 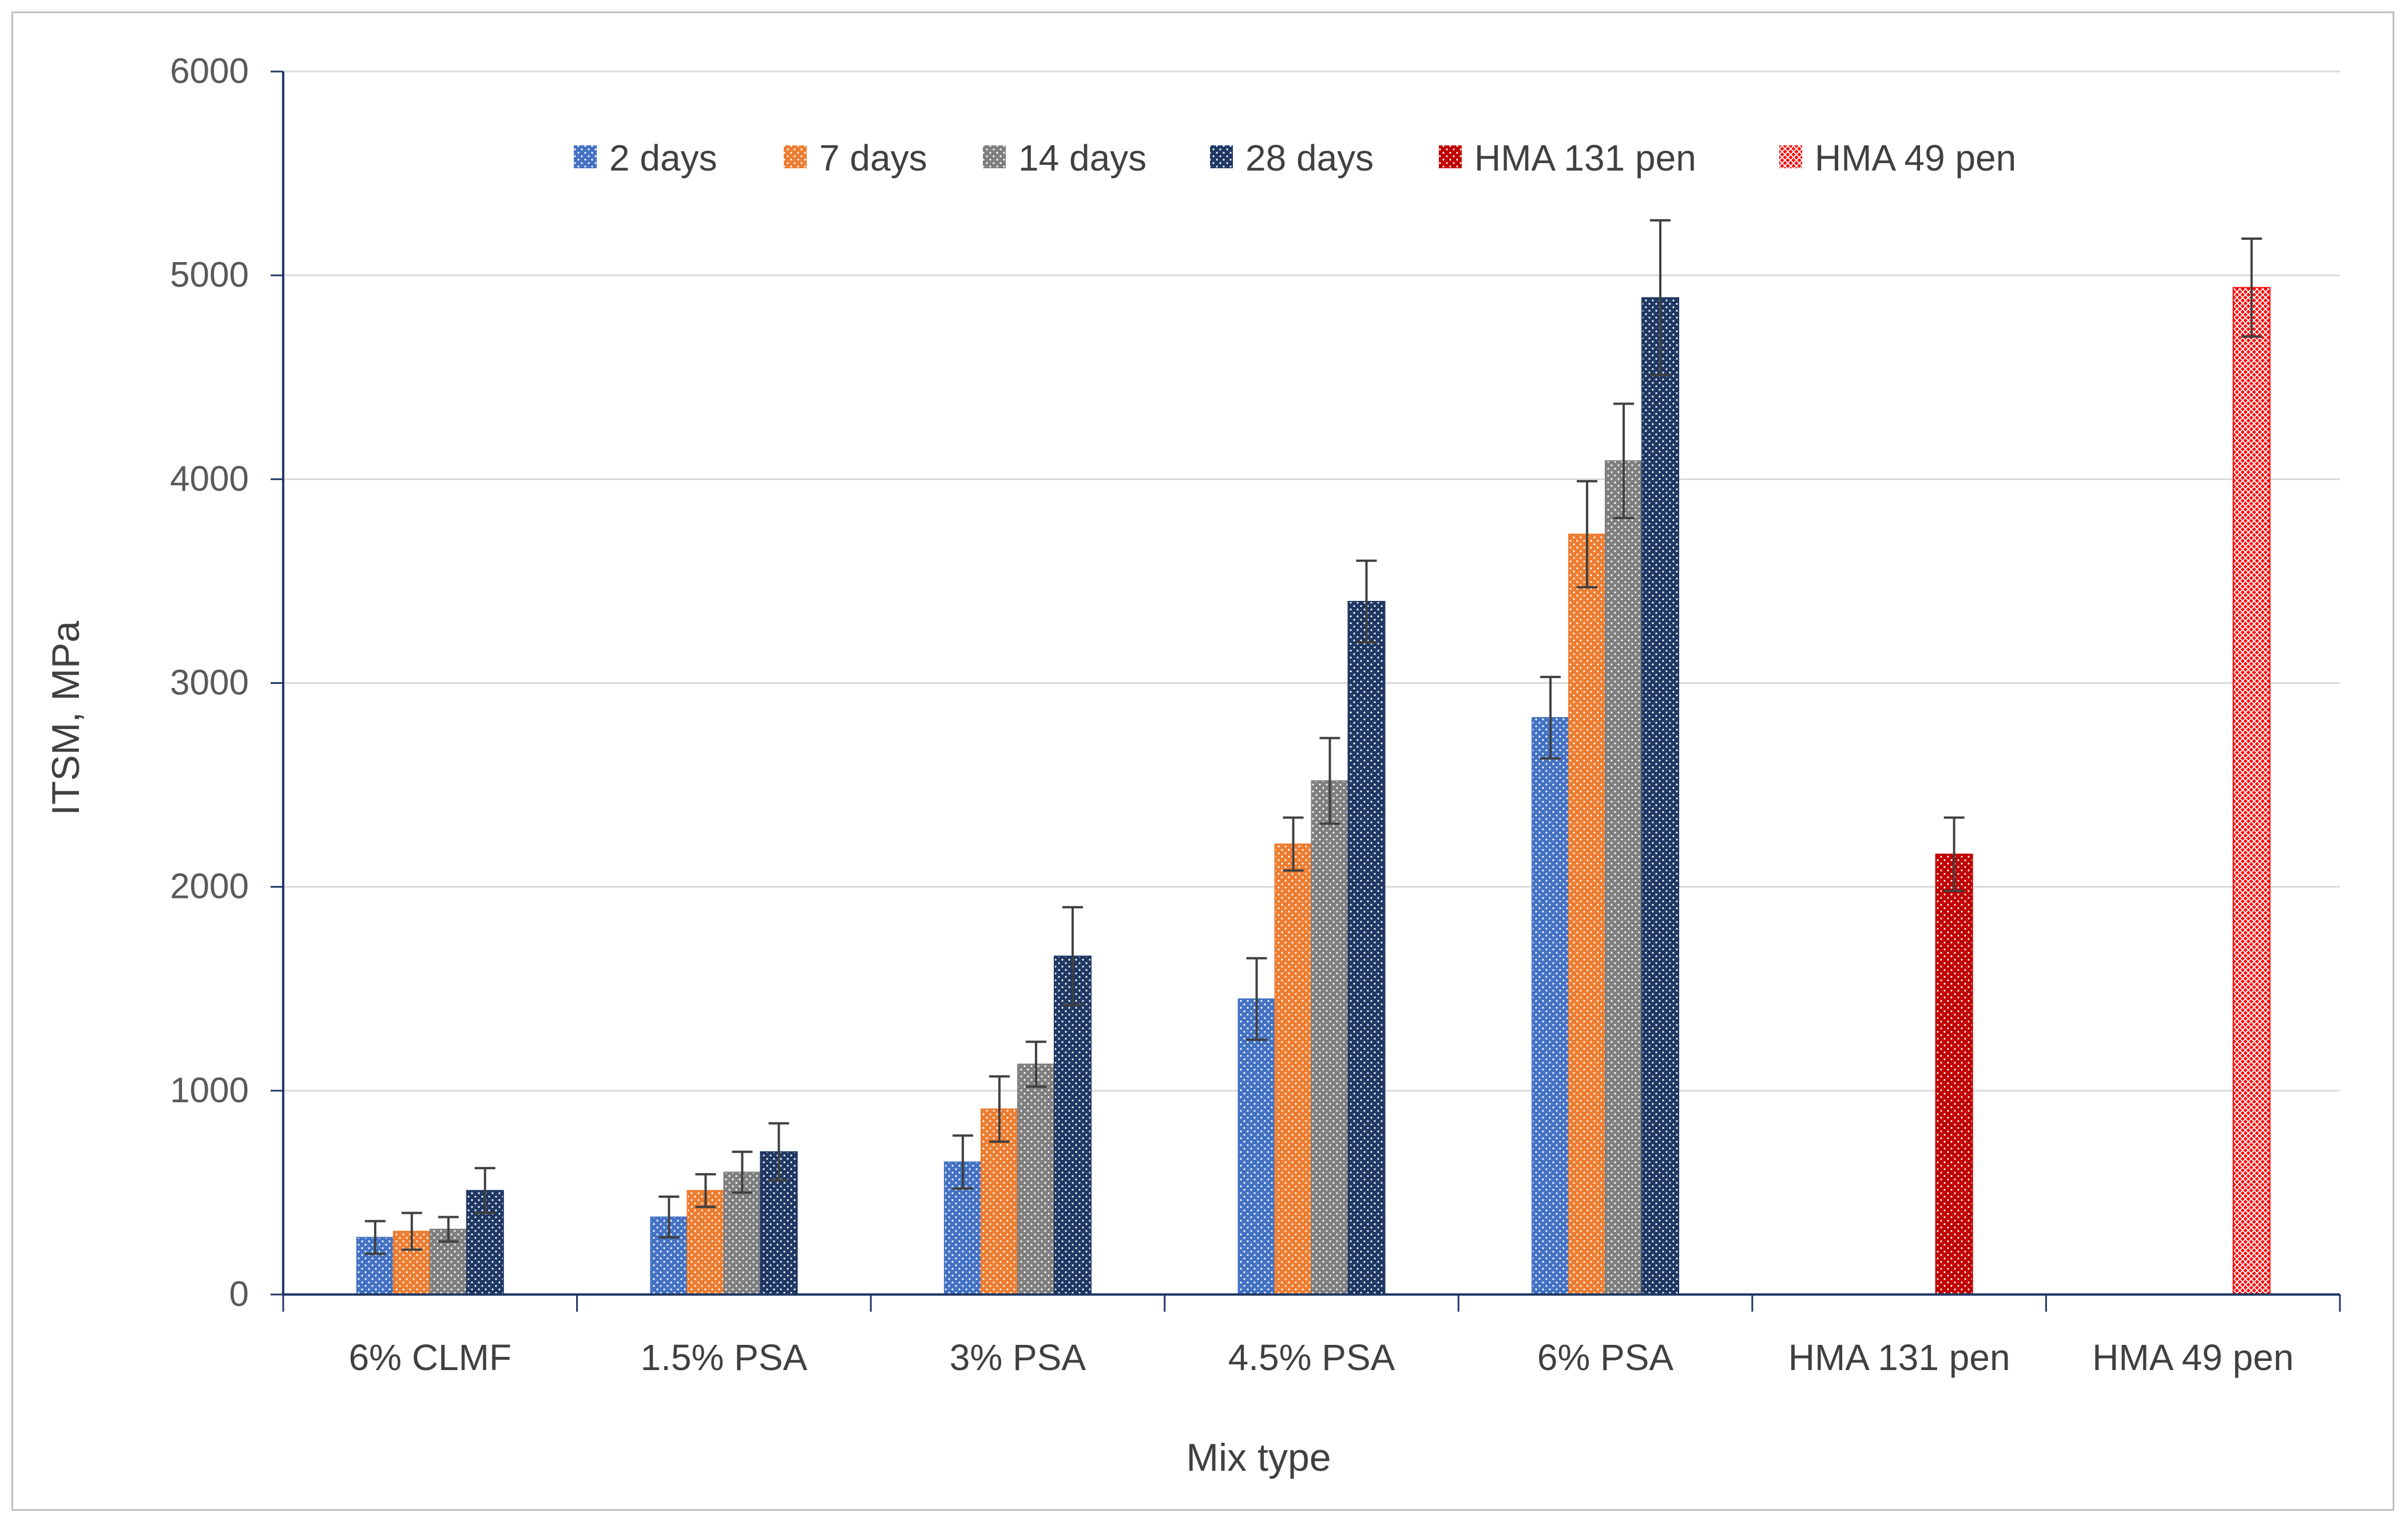 What do you see at coordinates (209, 275) in the screenshot?
I see `y-tick-label: 5000` at bounding box center [209, 275].